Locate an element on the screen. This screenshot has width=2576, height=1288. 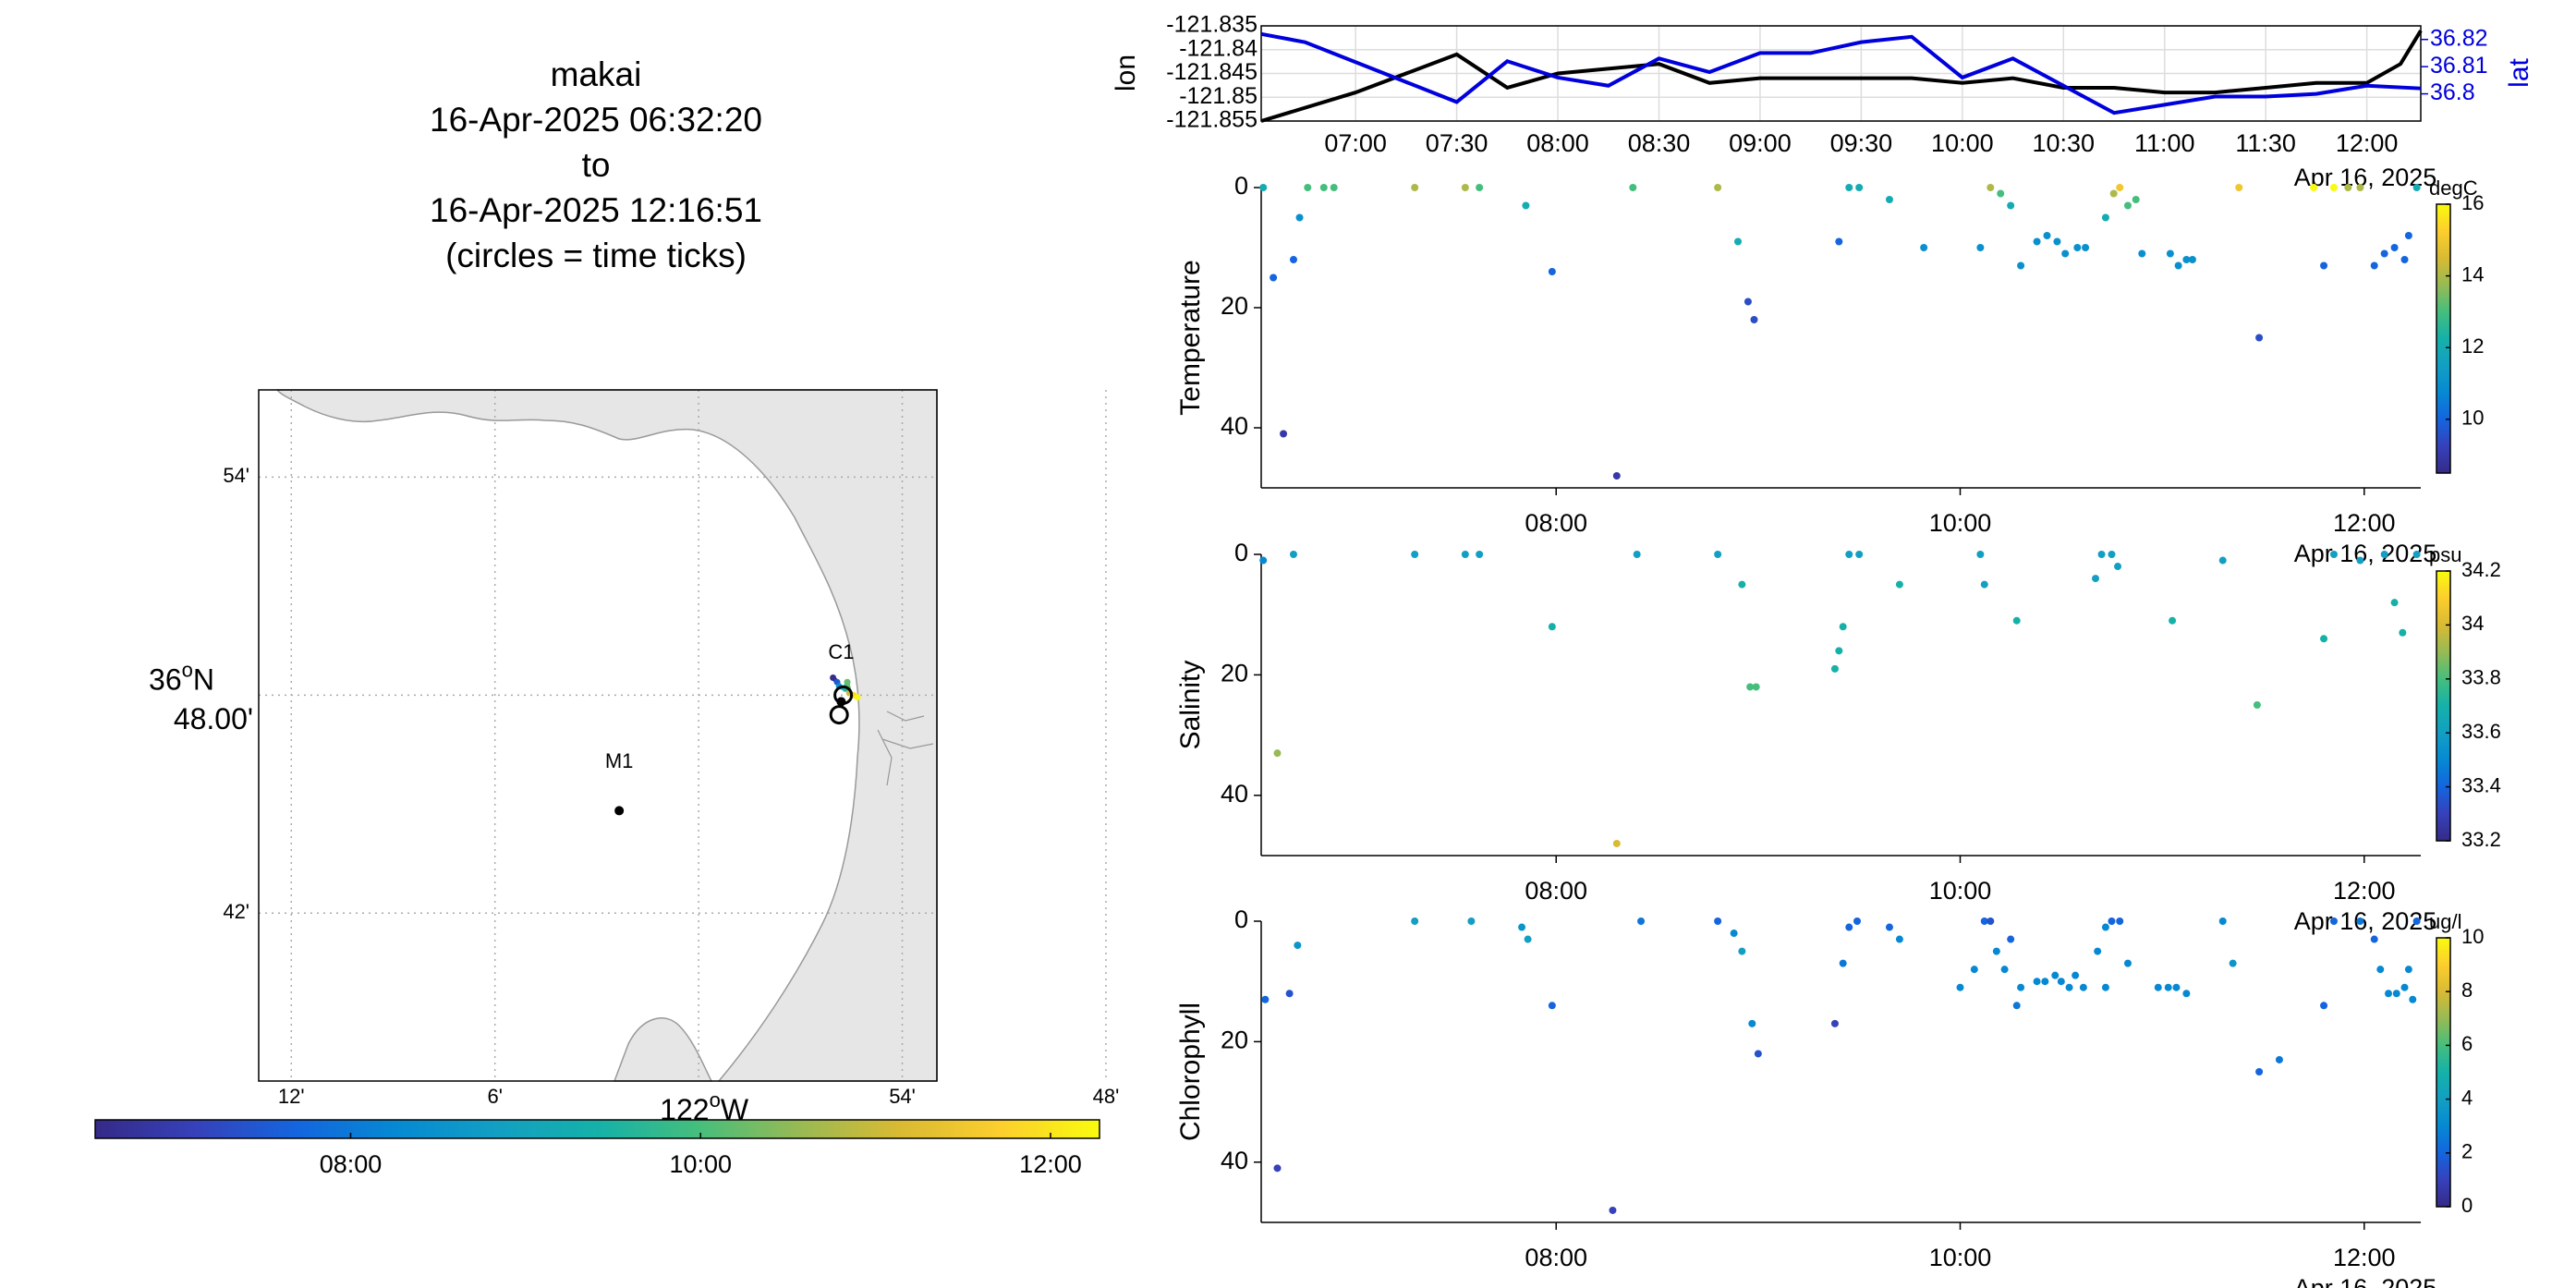
lonlat-x-date-label: Apr 16, 2025 is located at coordinates (2365, 177).